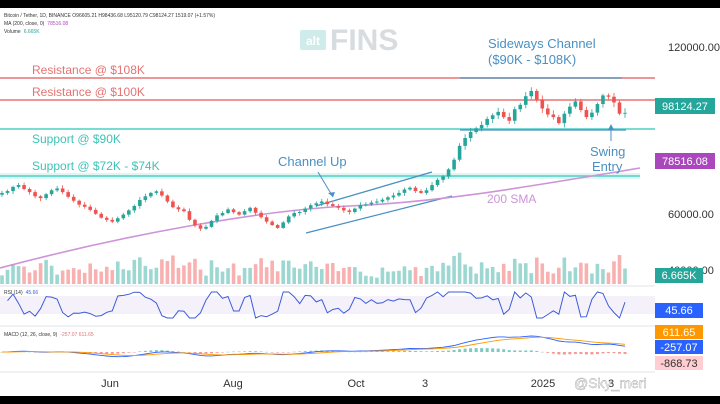 This screenshot has height=404, width=720. What do you see at coordinates (313, 41) in the screenshot?
I see `watermark-badge-text: alt` at bounding box center [313, 41].